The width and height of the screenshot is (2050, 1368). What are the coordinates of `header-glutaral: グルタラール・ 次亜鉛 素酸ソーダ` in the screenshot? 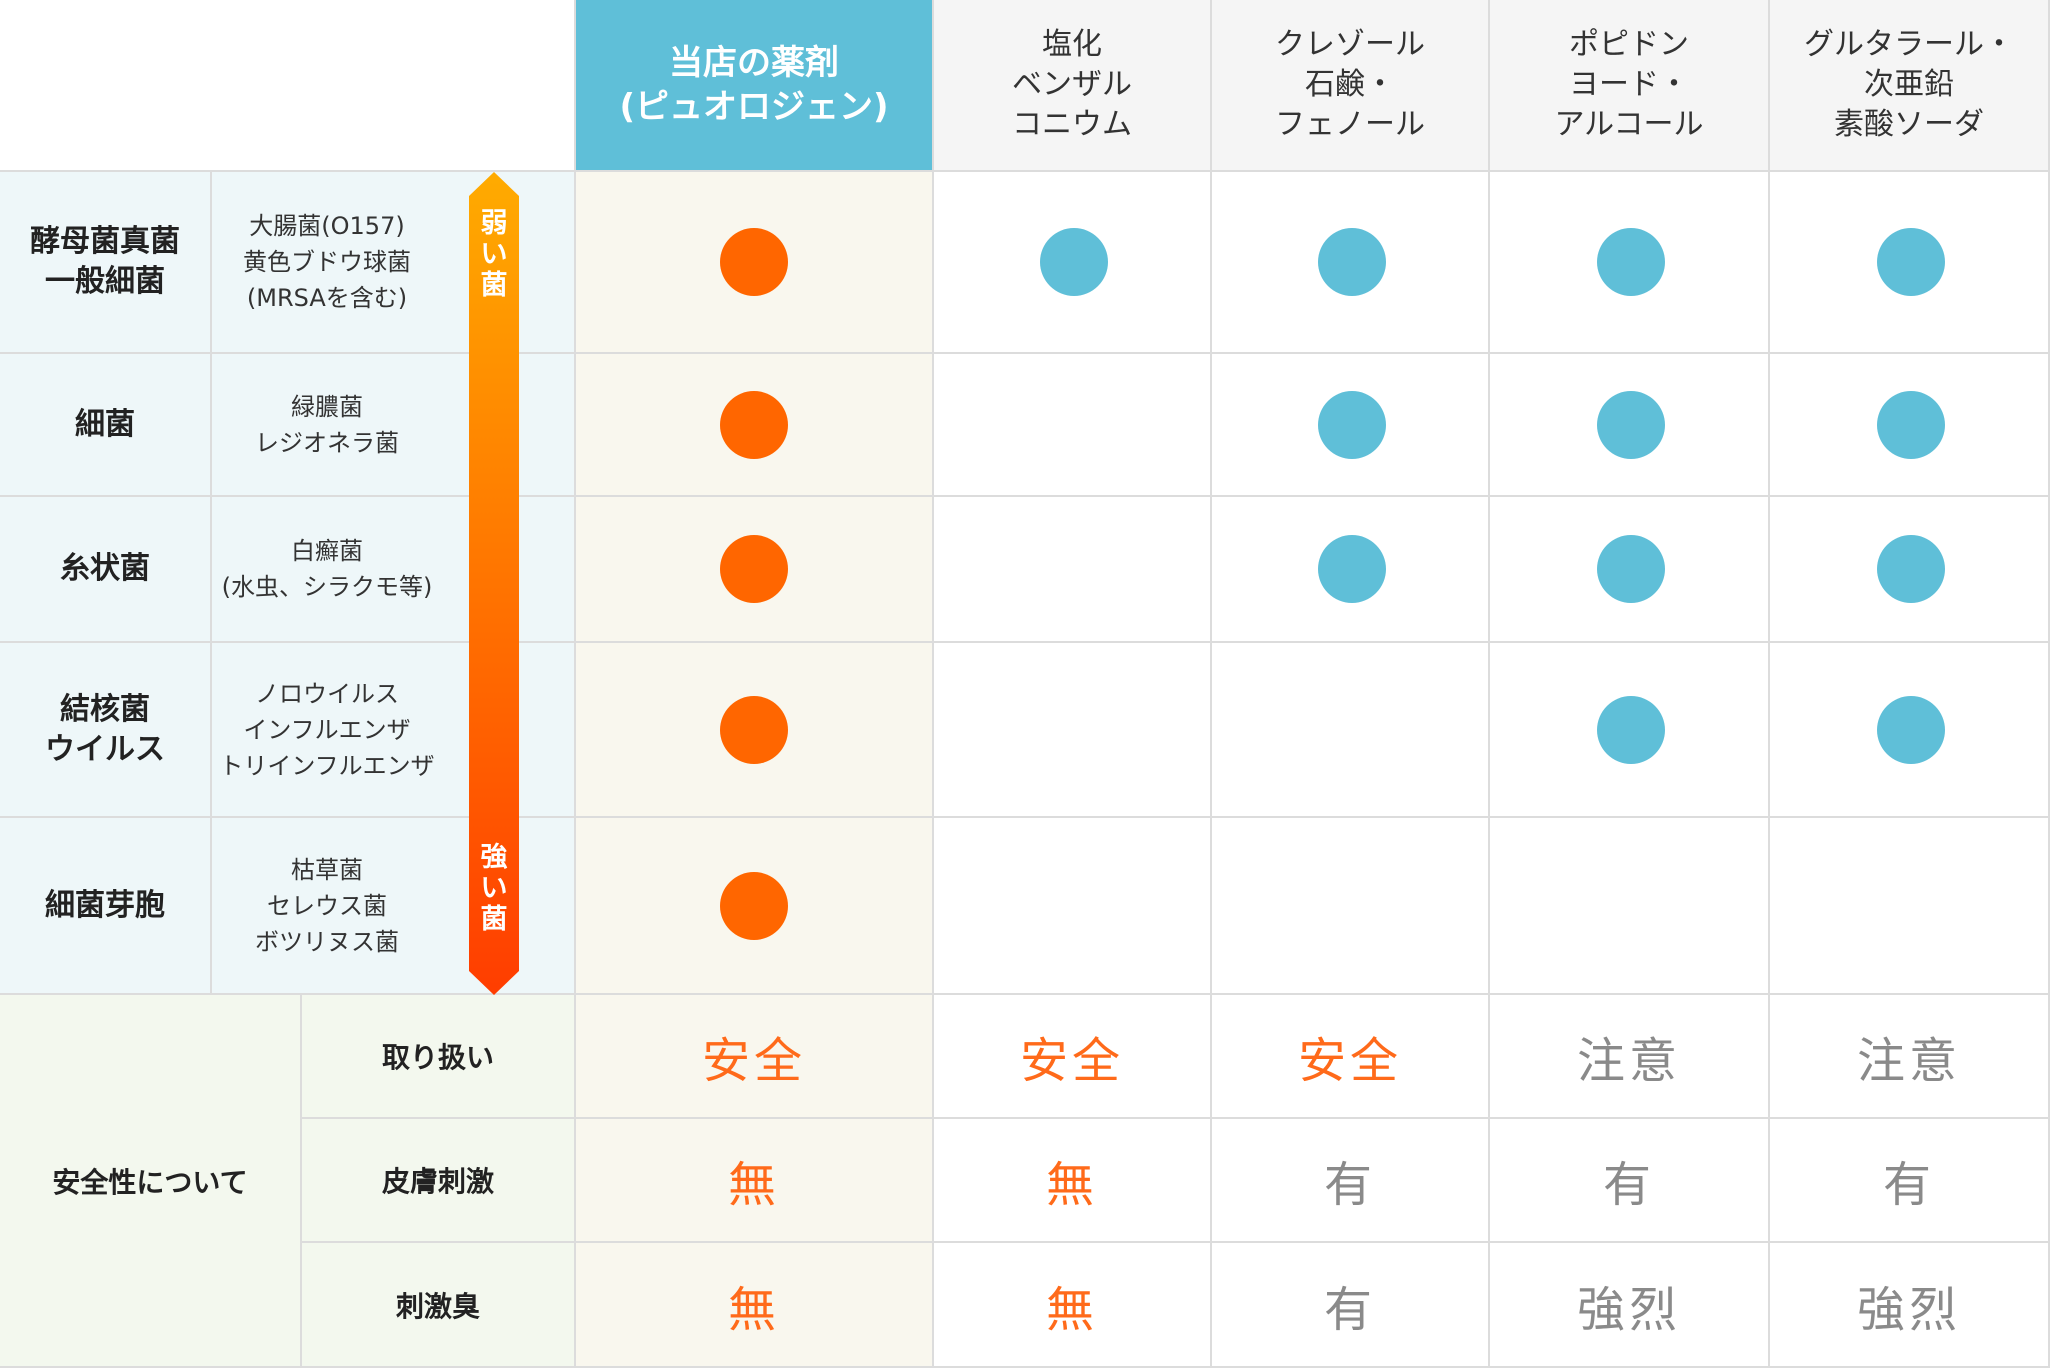 It's located at (1910, 86).